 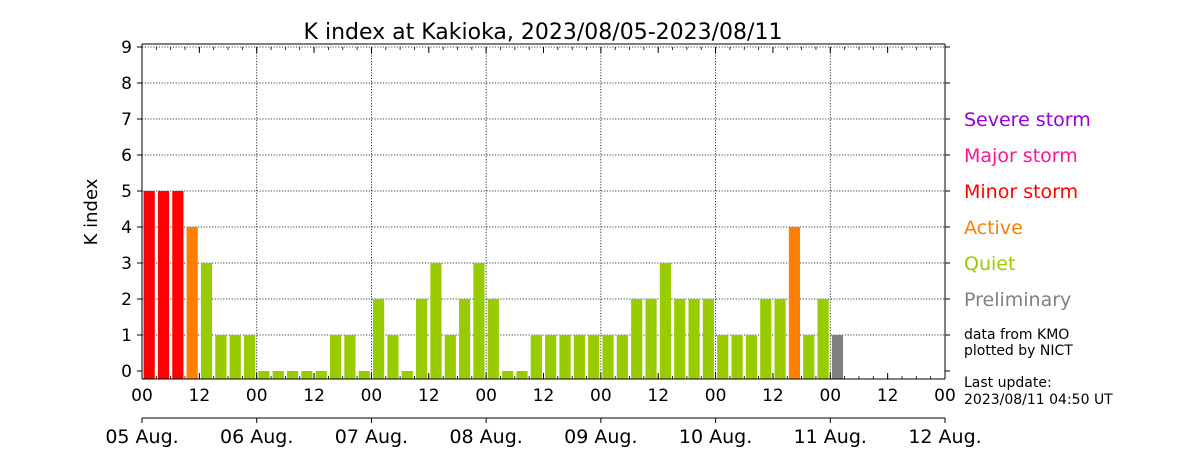 I want to click on date-tick-label: 12 Aug., so click(x=944, y=437).